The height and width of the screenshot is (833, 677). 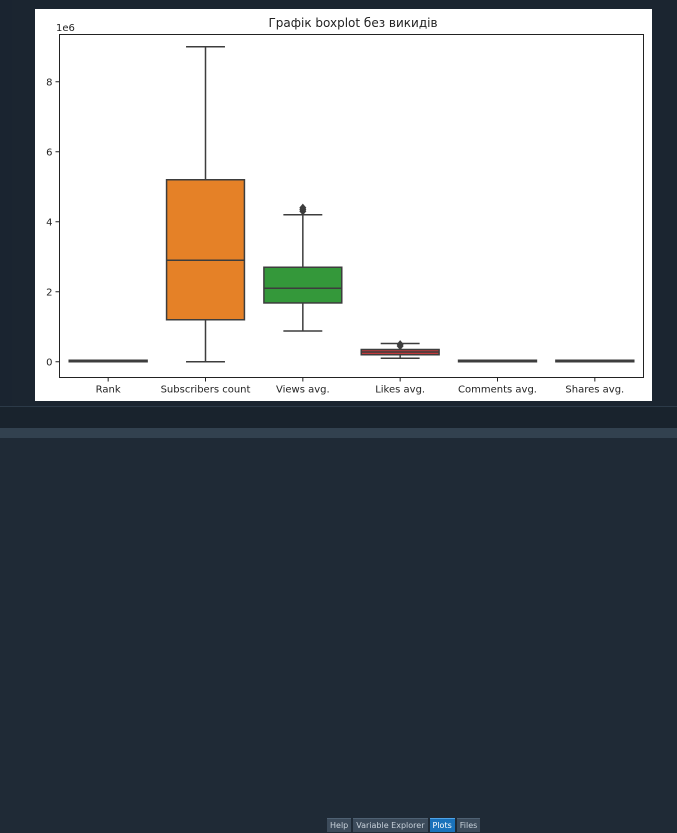 What do you see at coordinates (338, 433) in the screenshot?
I see `bottom-strip` at bounding box center [338, 433].